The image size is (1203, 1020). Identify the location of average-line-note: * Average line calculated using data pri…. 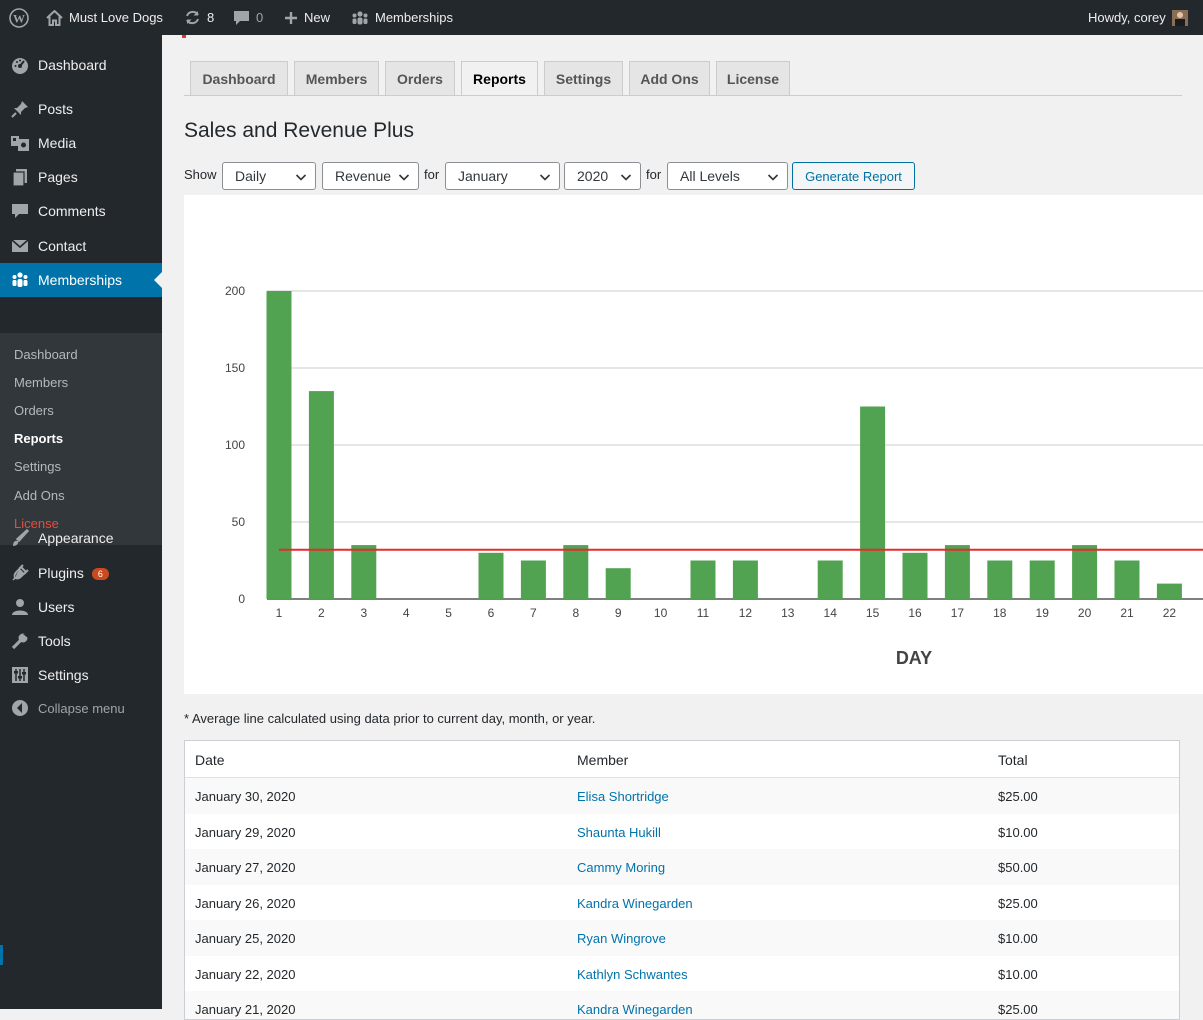
(390, 718).